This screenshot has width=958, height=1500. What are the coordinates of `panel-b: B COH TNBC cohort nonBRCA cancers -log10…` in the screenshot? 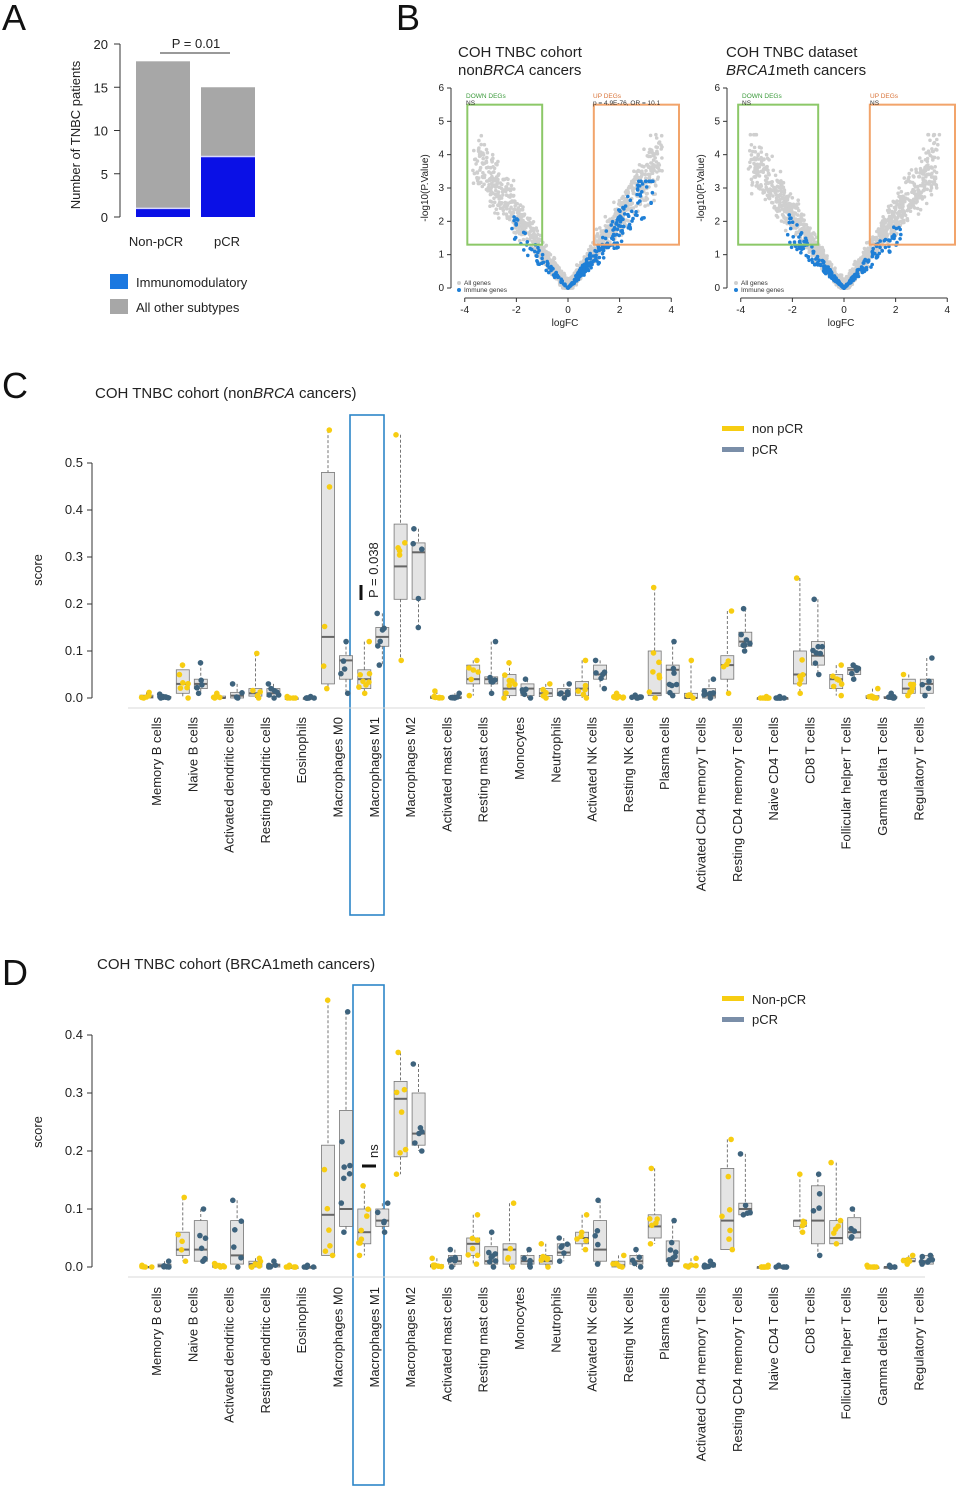 It's located at (676, 164).